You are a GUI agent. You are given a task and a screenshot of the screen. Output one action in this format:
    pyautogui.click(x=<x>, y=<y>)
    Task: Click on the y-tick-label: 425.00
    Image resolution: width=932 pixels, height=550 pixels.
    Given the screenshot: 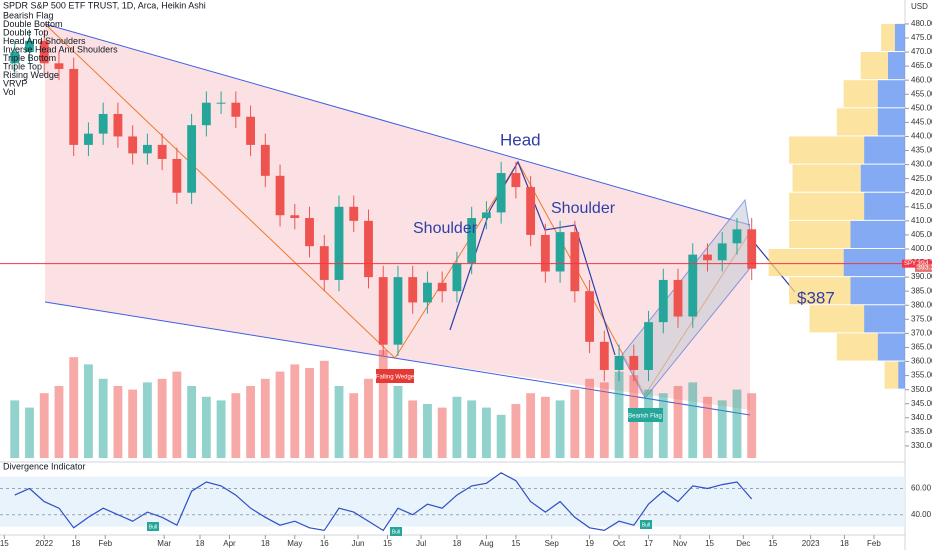 What is the action you would take?
    pyautogui.click(x=921, y=178)
    